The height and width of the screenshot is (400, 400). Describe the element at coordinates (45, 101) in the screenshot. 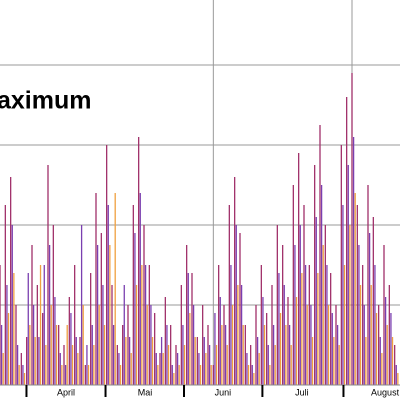

I see `chart-title: aximum` at that location.